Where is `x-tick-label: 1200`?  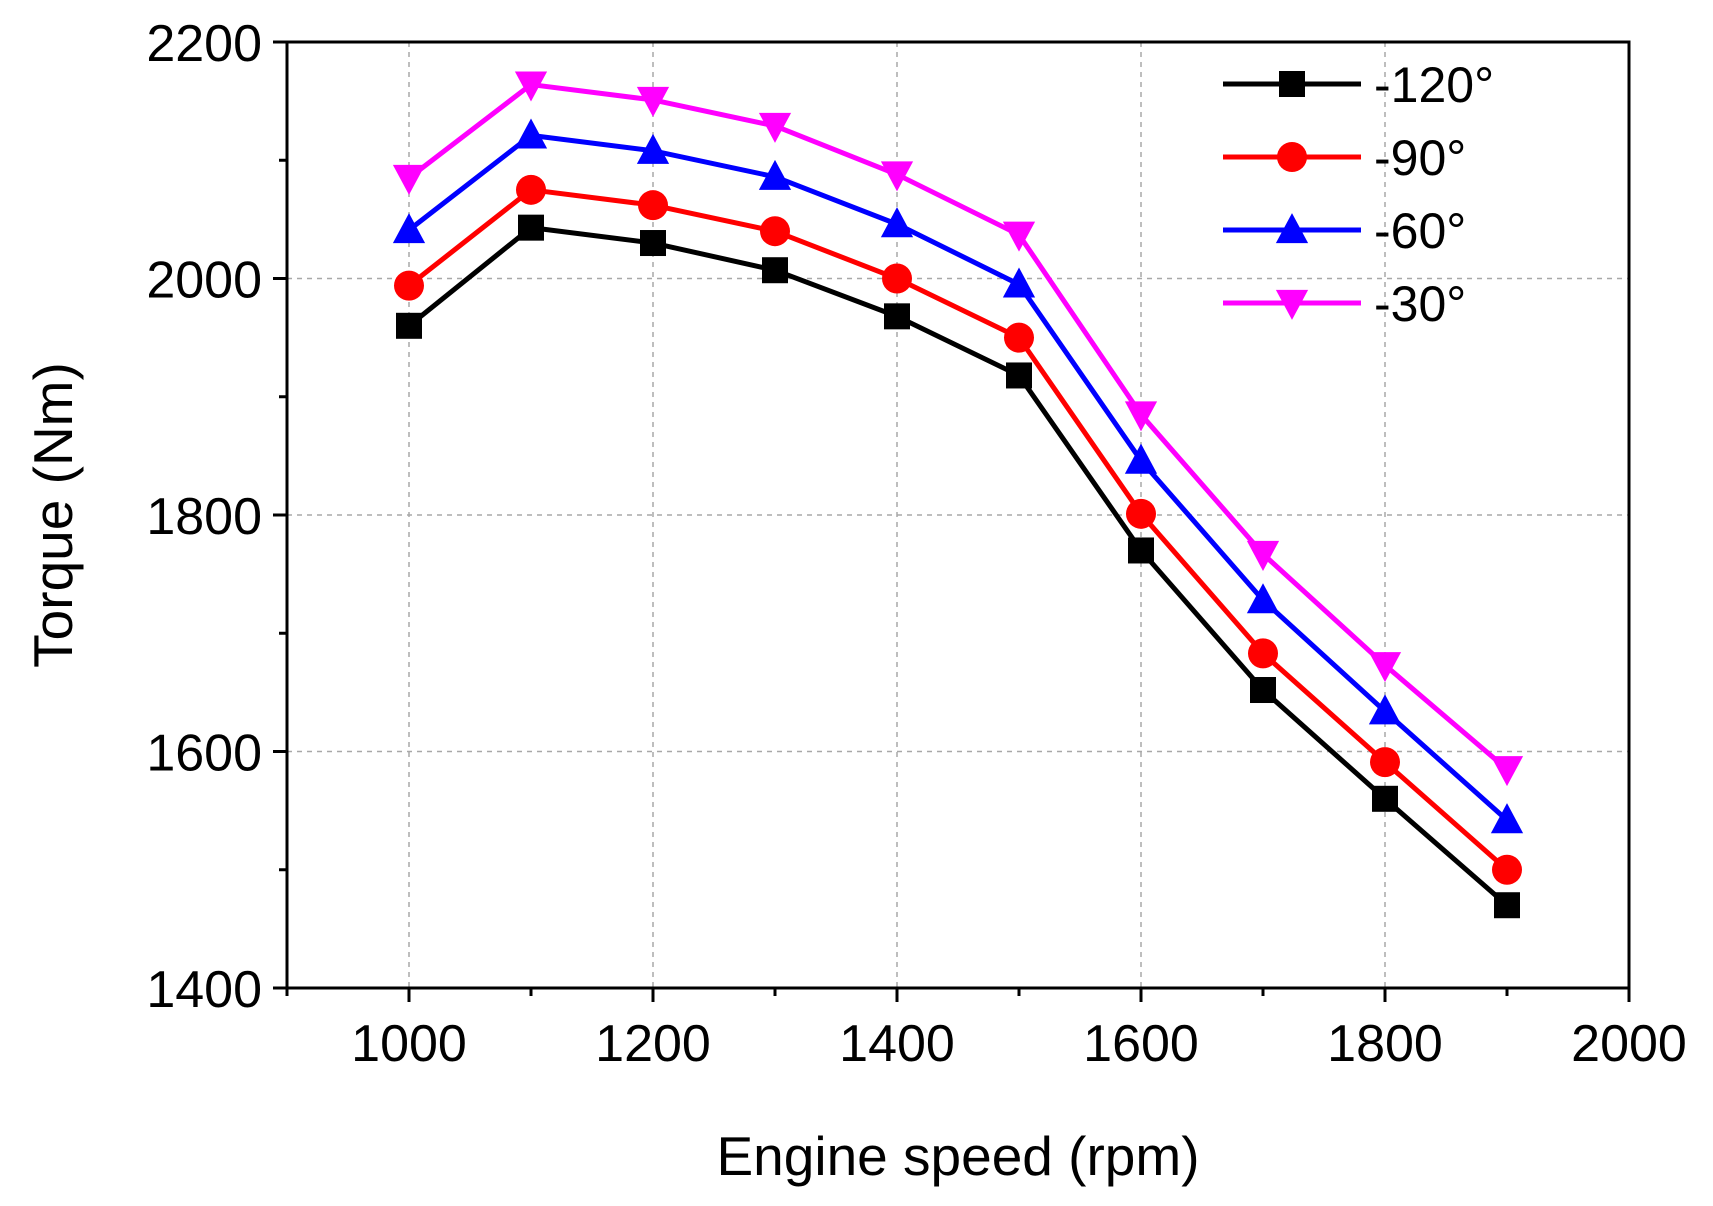
x-tick-label: 1200 is located at coordinates (653, 1044).